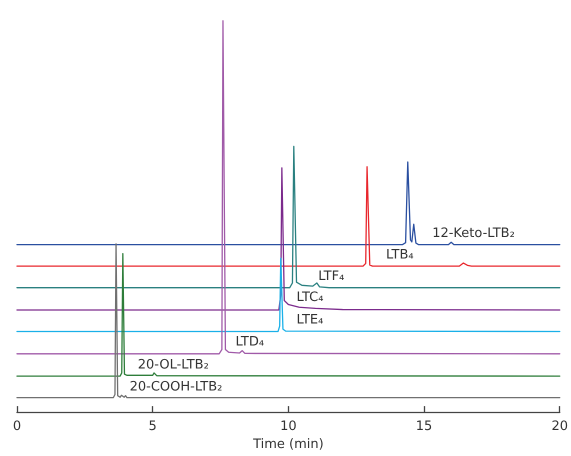 This screenshot has height=456, width=571. I want to click on annotation: LTD₄, so click(249, 342).